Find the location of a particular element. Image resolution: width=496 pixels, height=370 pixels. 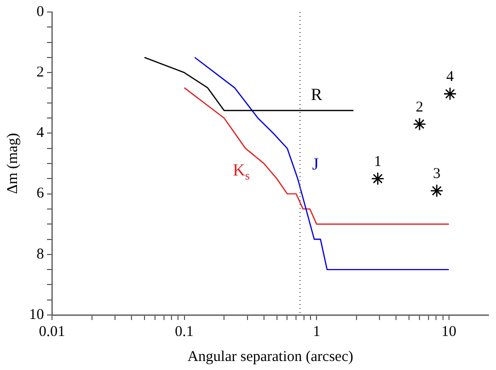

y-axis-title: Δm (mag) is located at coordinates (12, 163).